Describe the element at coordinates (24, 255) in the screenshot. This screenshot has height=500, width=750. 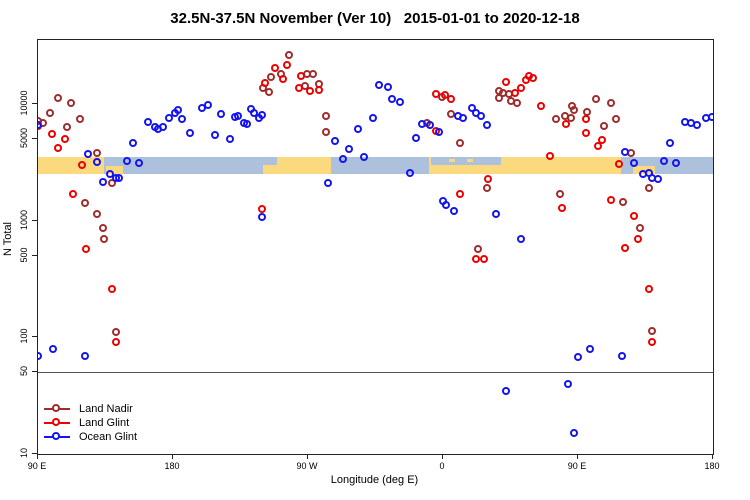
I see `y-axis-tick-label: 500` at that location.